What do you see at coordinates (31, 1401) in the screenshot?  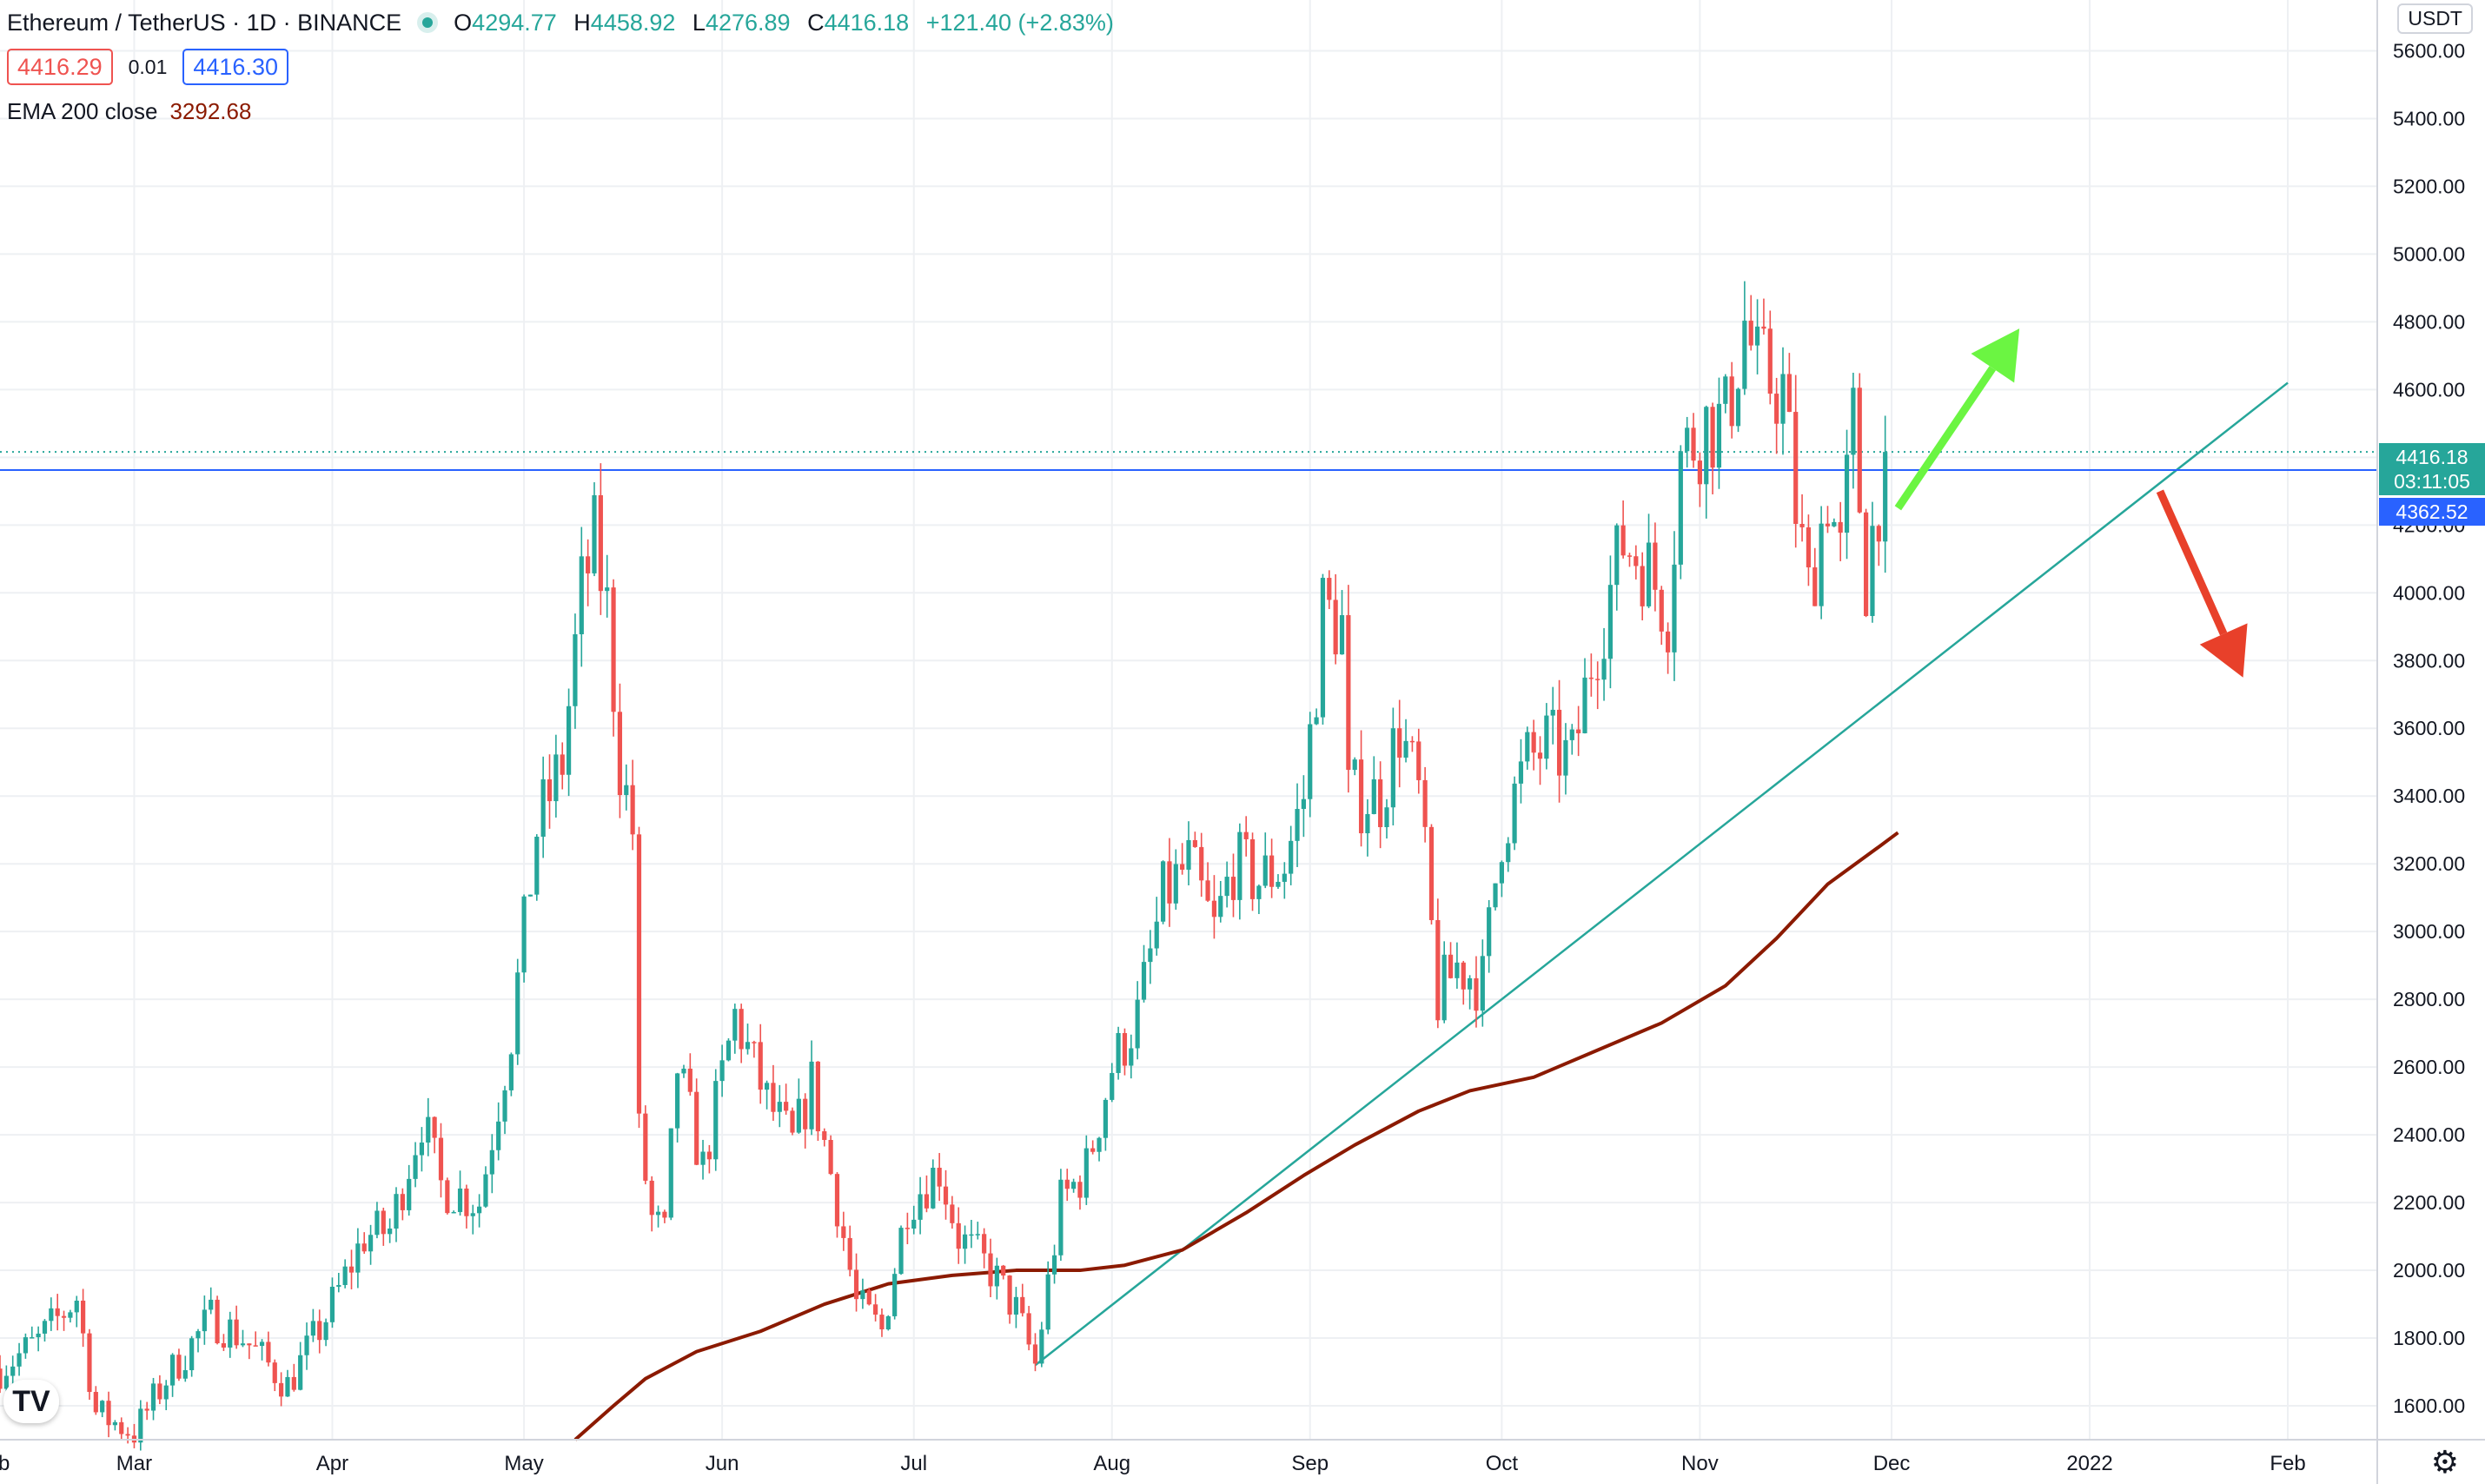 I see `tradingview-logo-icon: TV` at bounding box center [31, 1401].